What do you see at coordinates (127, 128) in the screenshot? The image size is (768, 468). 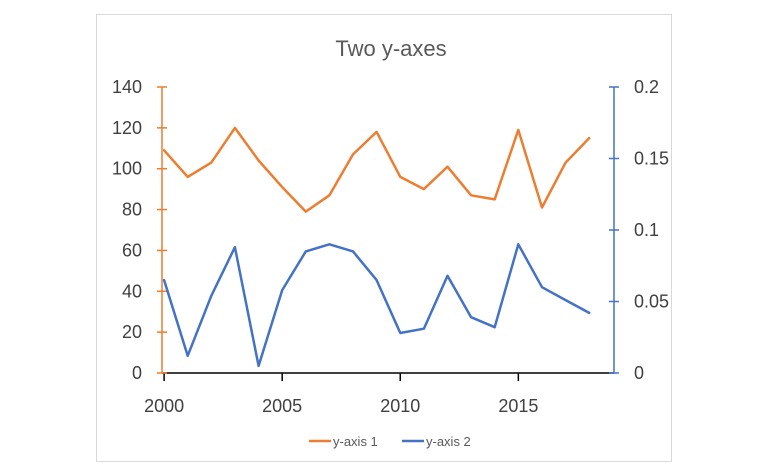 I see `y-left-tick-label: 120` at bounding box center [127, 128].